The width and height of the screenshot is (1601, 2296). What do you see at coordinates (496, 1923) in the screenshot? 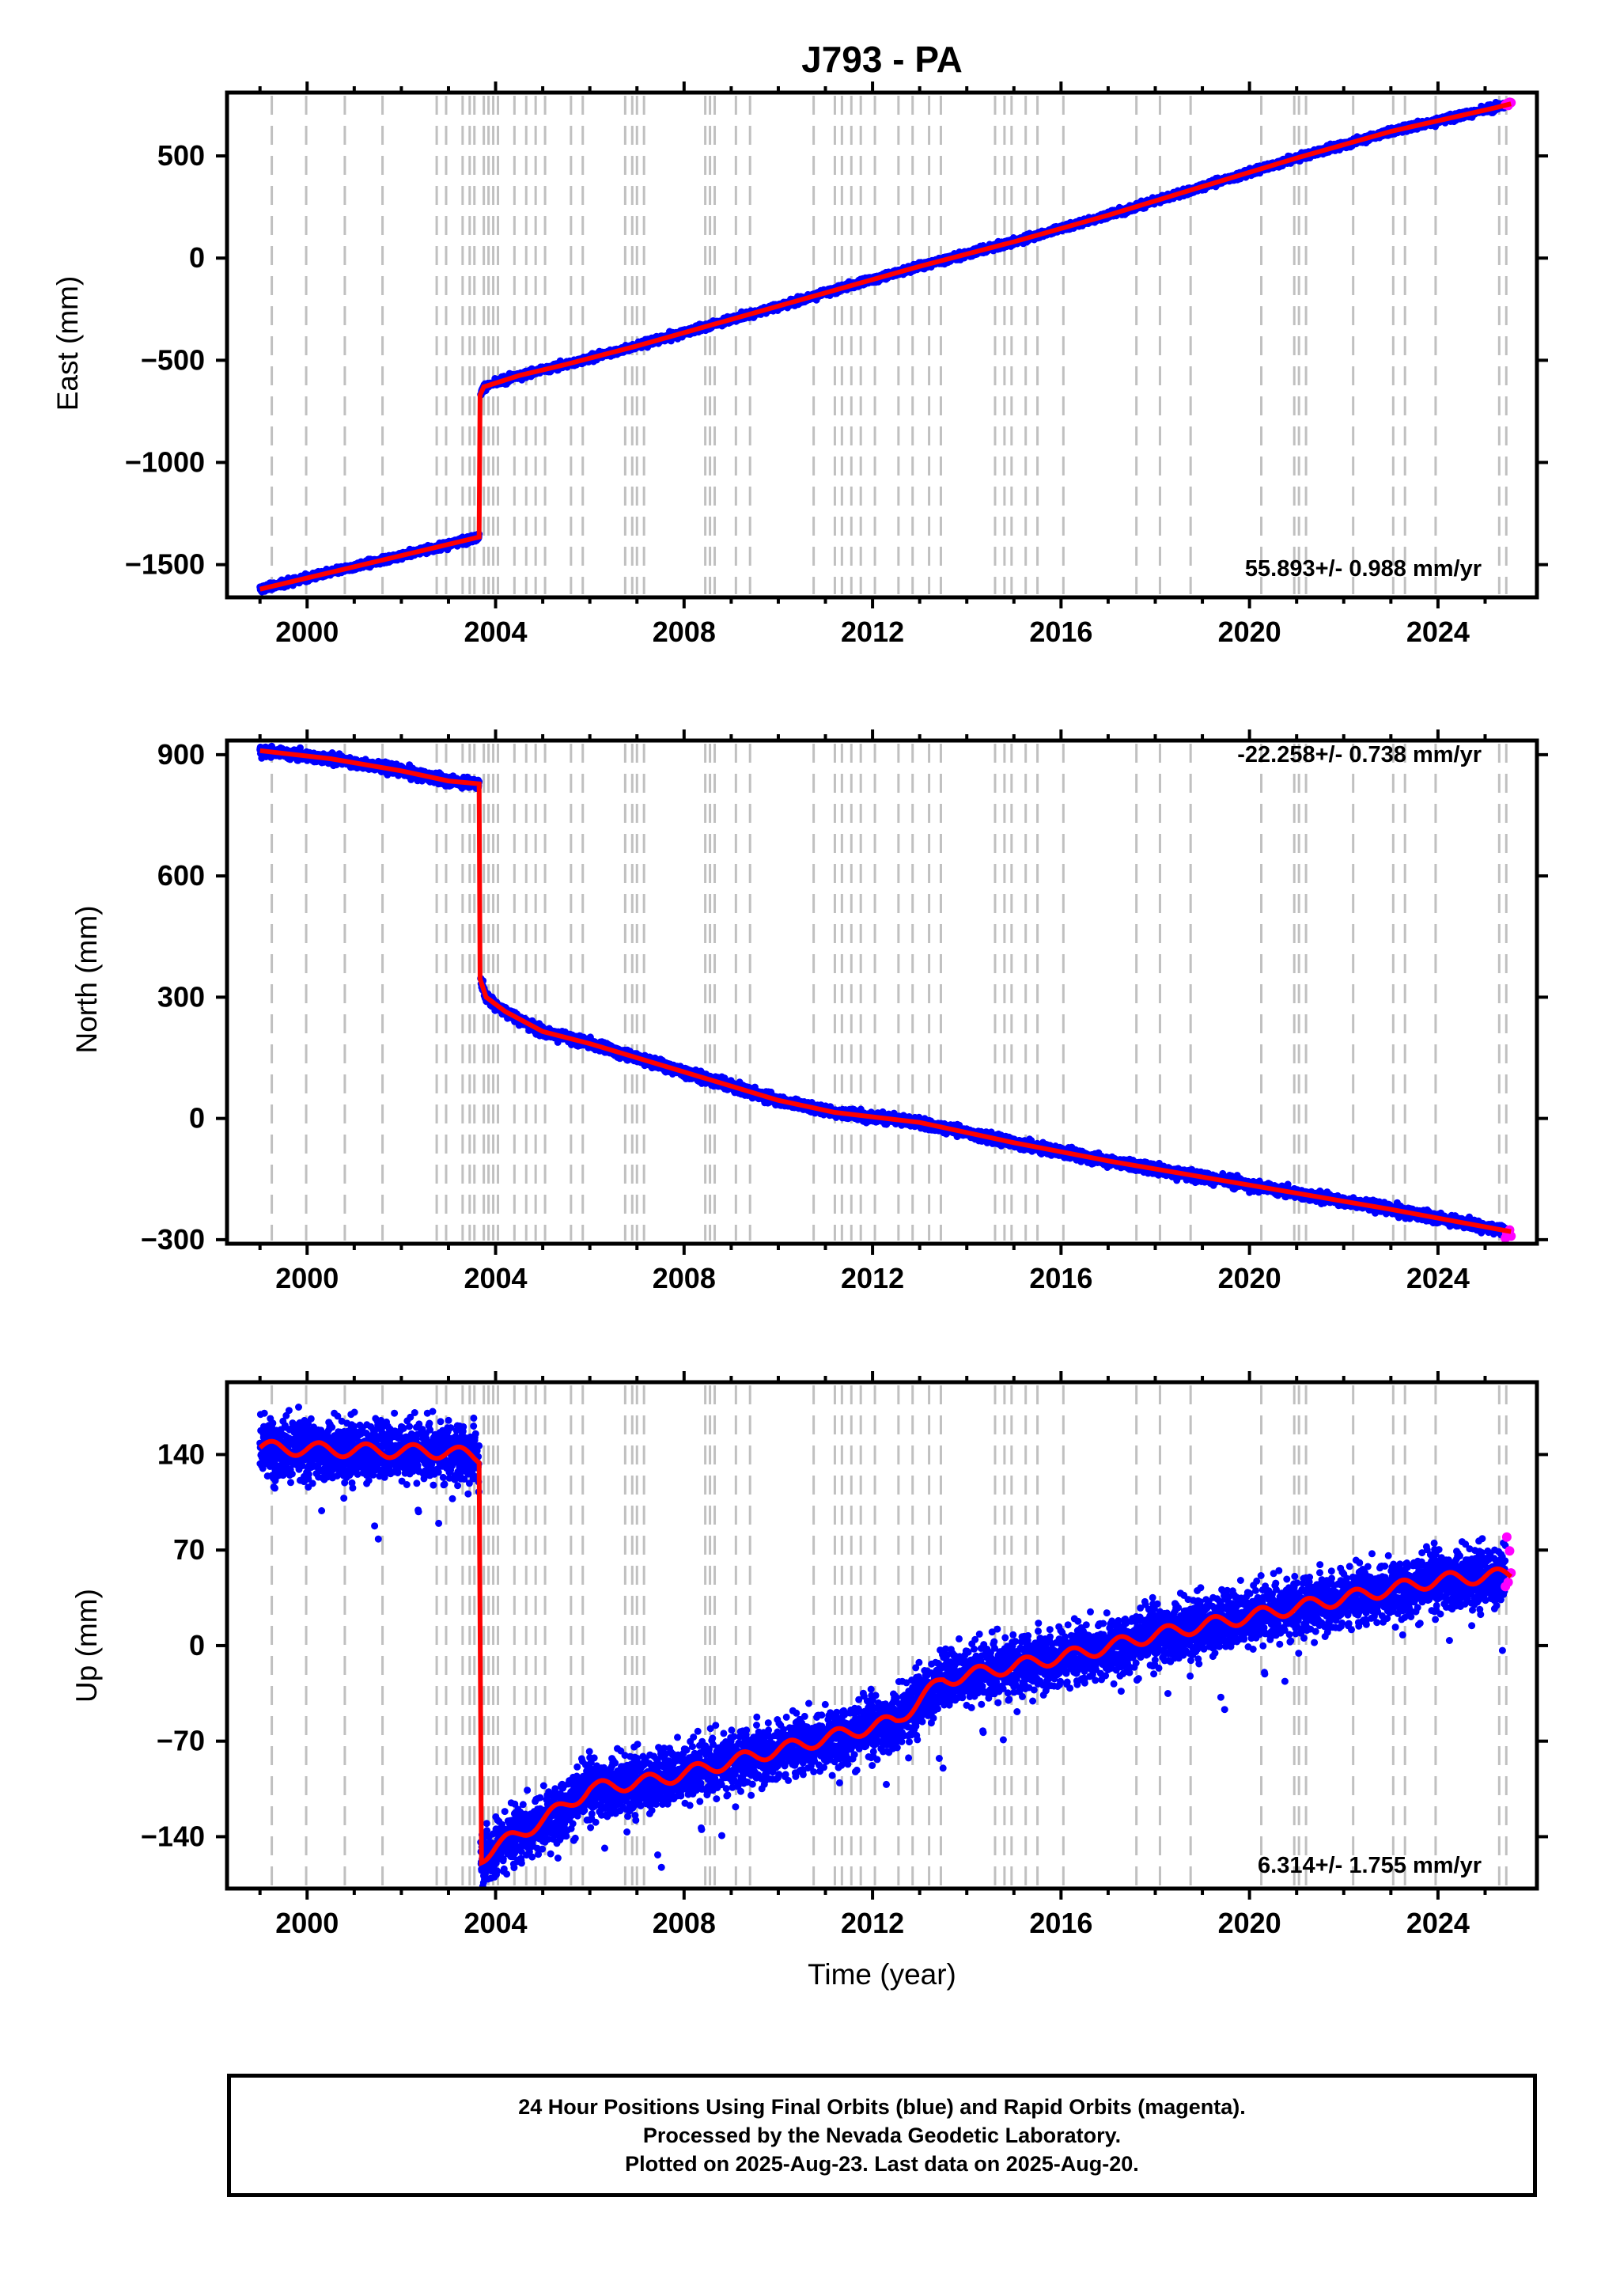
I see `up-x-tick-label: 2004` at bounding box center [496, 1923].